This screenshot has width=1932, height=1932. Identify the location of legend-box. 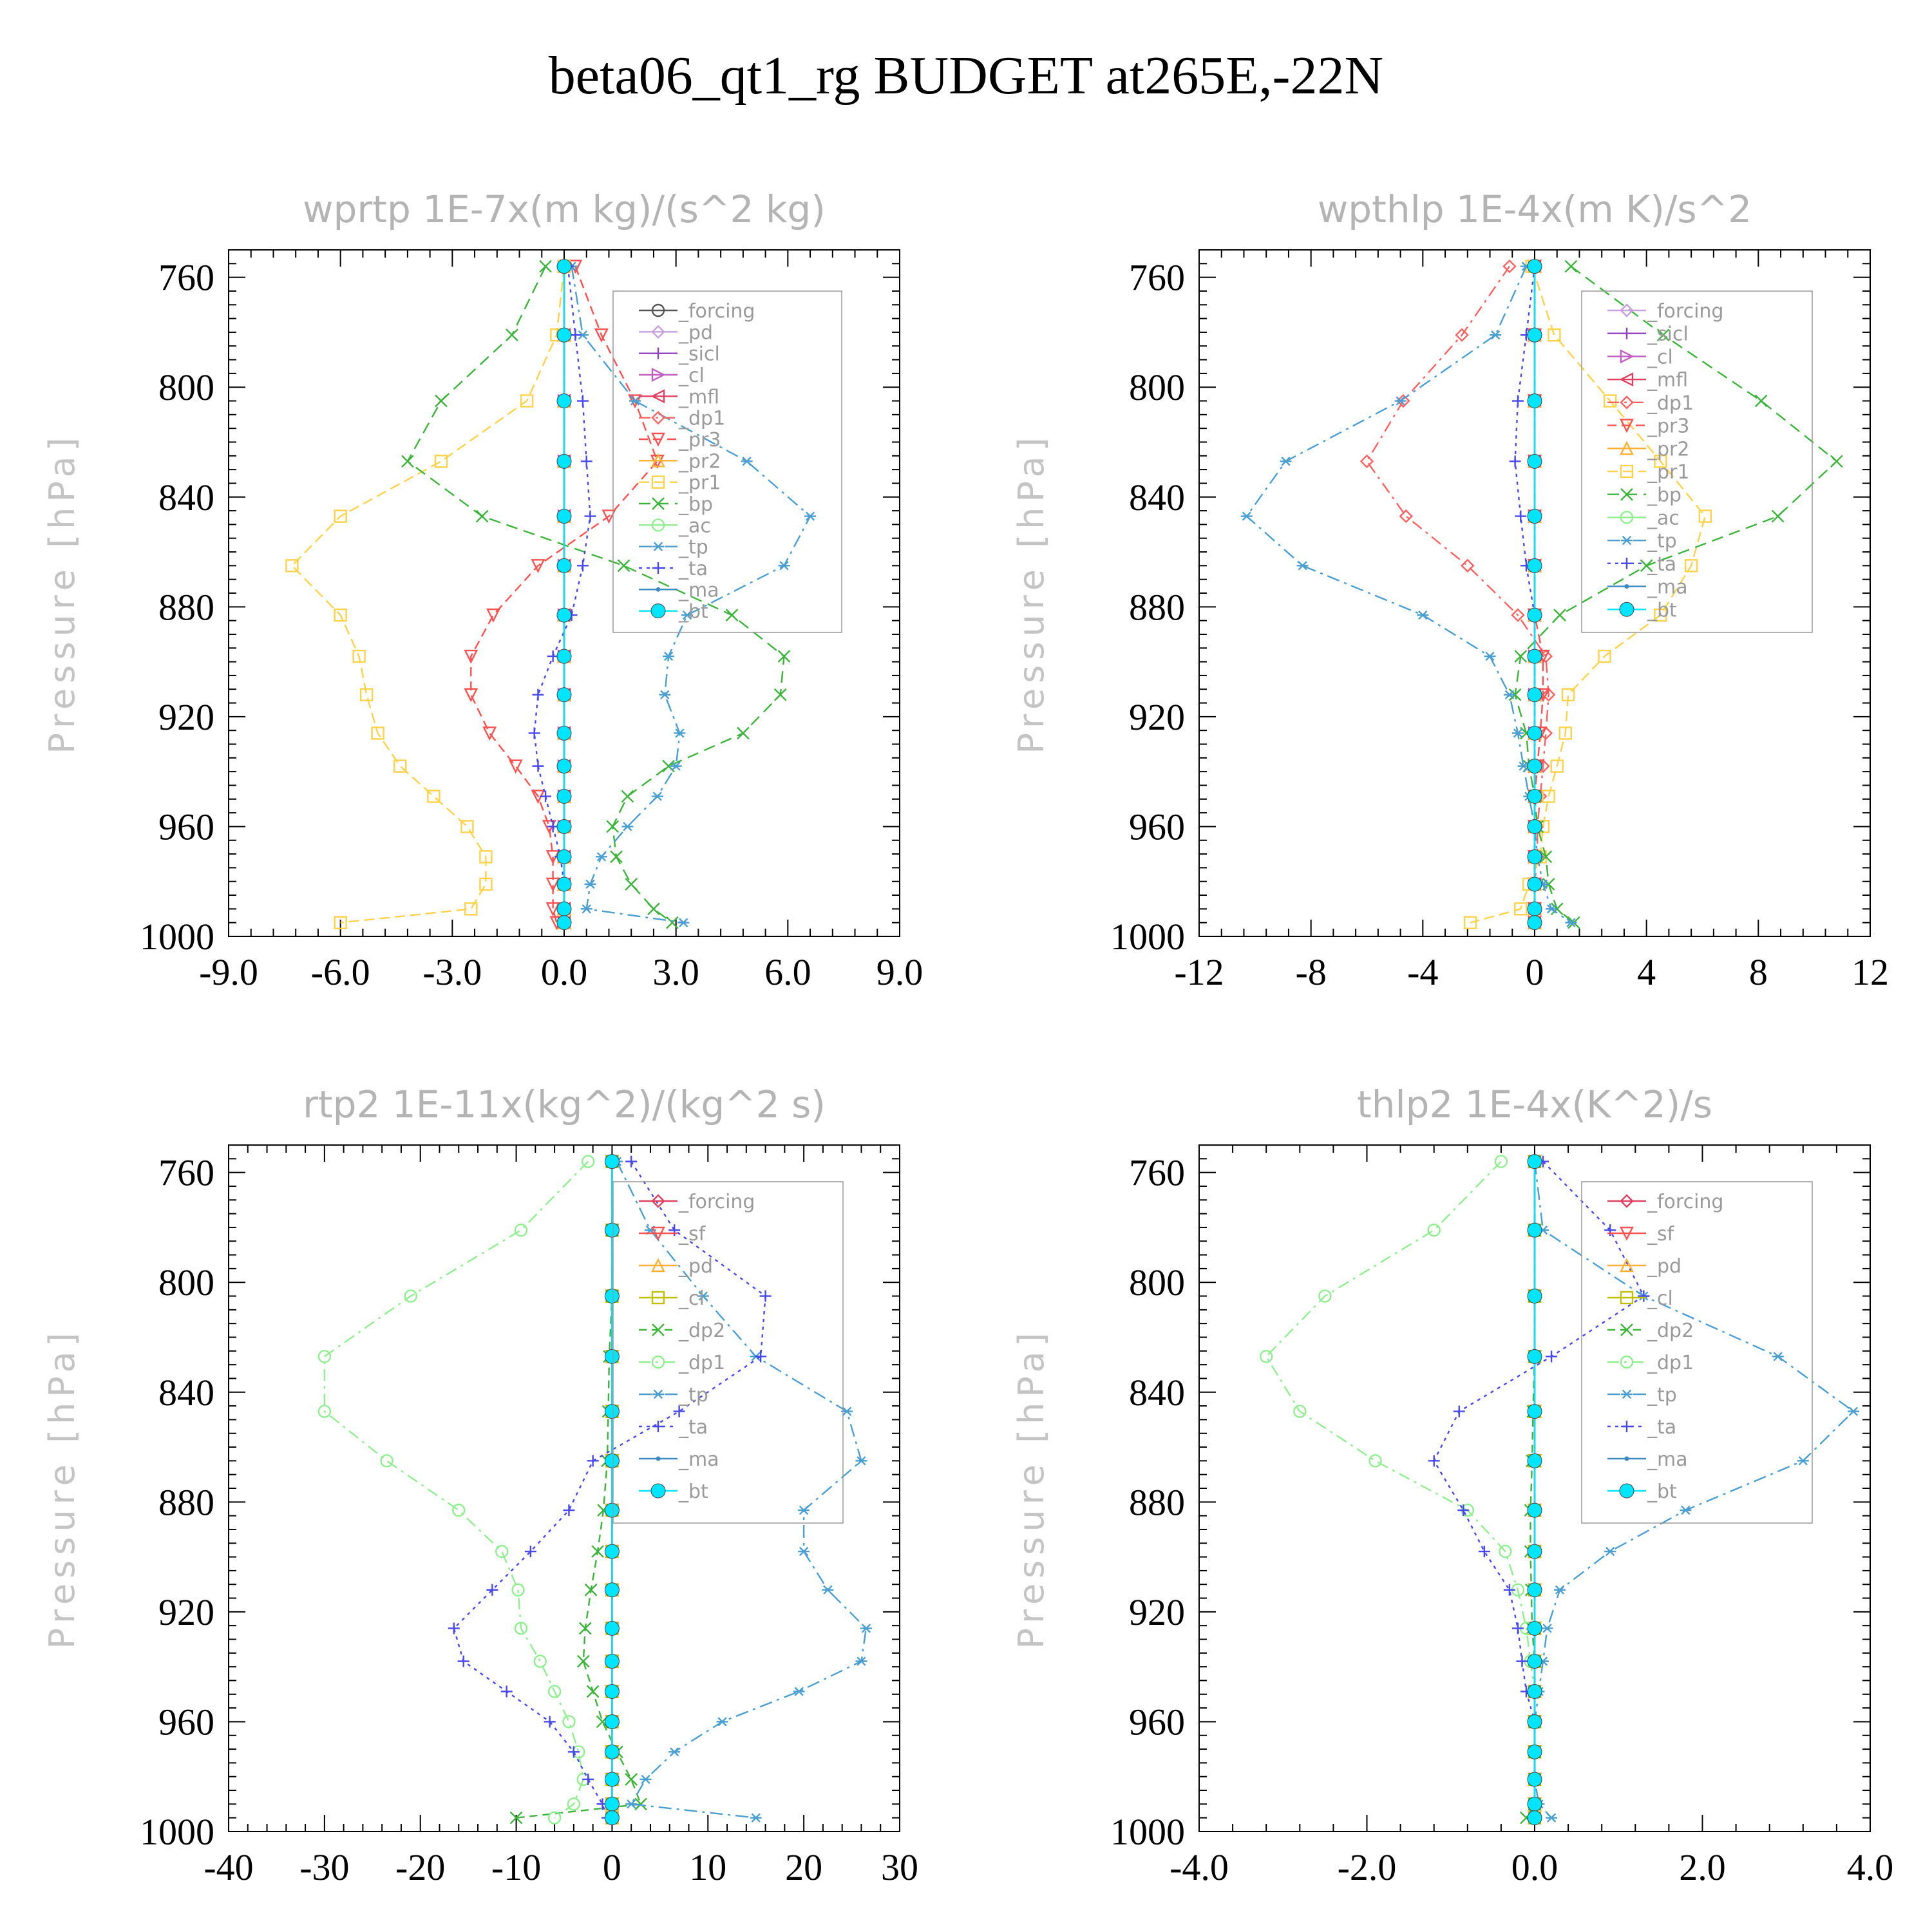
(1697, 1352).